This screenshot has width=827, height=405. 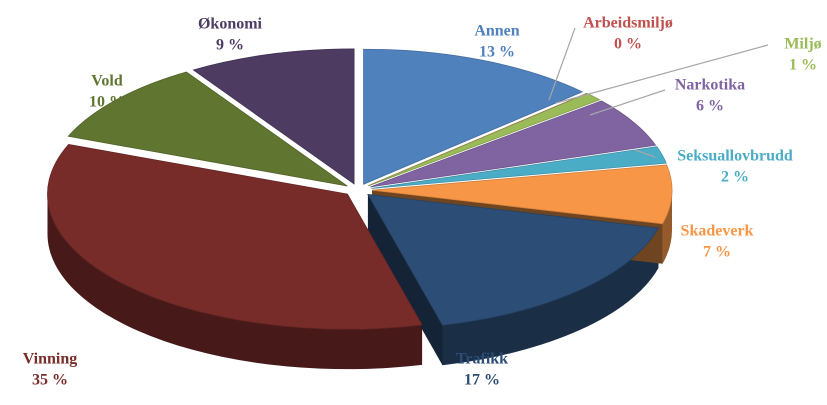 What do you see at coordinates (230, 24) in the screenshot?
I see `slice-label: Økonomi` at bounding box center [230, 24].